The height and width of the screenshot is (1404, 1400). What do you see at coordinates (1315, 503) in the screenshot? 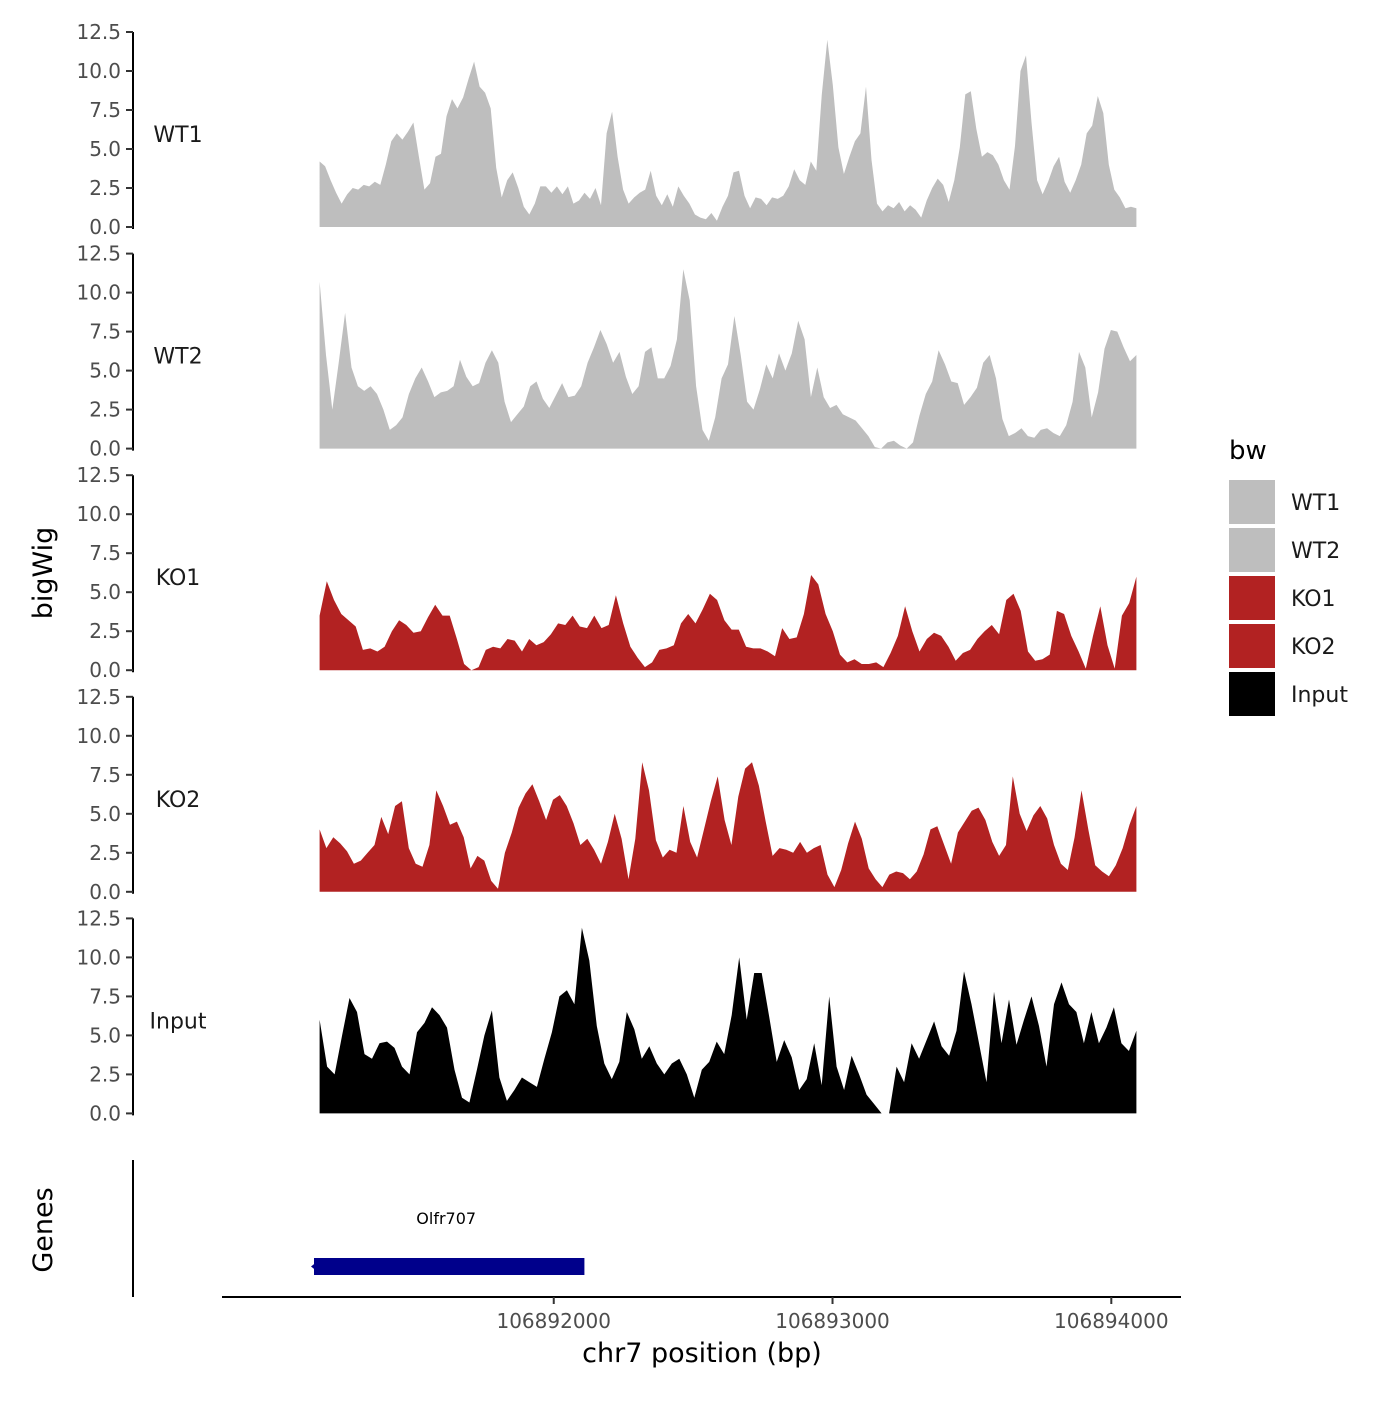
I see `legend-label-wt1: WT1` at bounding box center [1315, 503].